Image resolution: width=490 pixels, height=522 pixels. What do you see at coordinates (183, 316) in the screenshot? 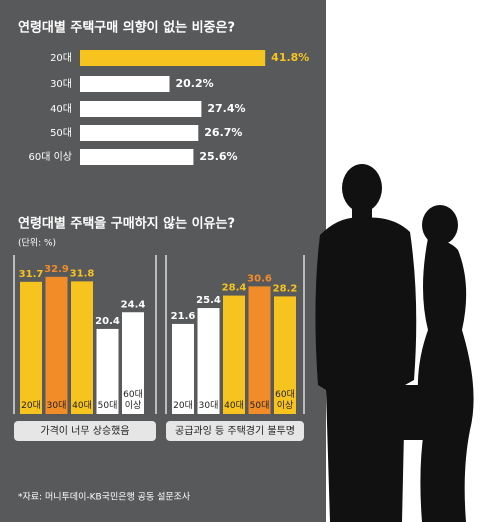
I see `value-label: 21.6` at bounding box center [183, 316].